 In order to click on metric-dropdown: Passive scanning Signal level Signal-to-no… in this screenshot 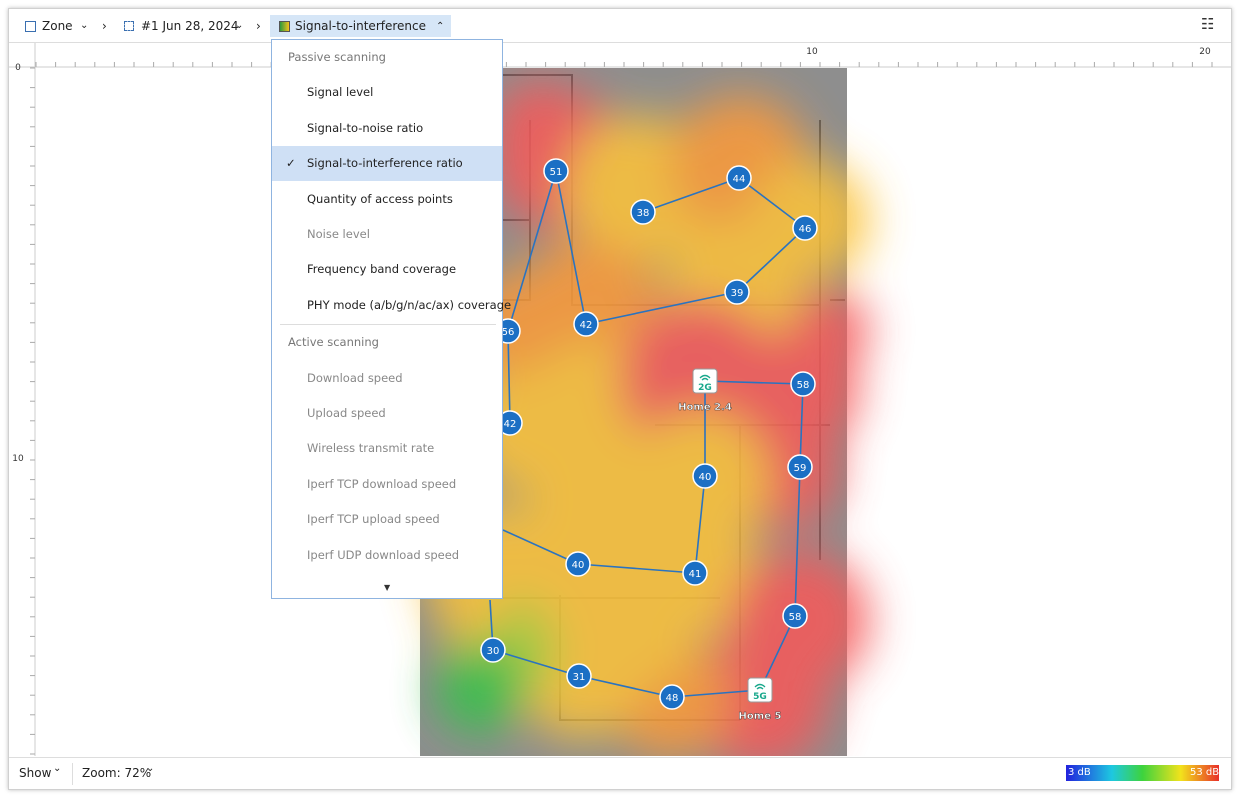, I will do `click(391, 319)`.